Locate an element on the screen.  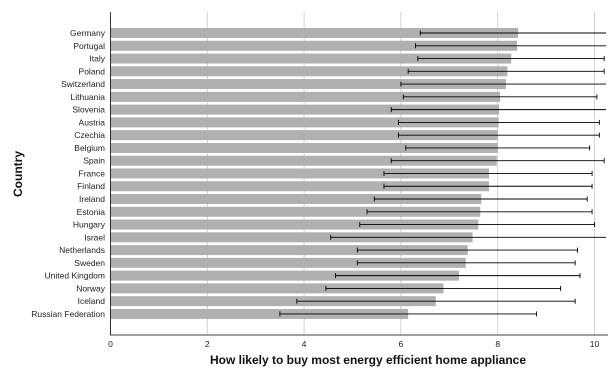
x-tick-label: 4 is located at coordinates (304, 344).